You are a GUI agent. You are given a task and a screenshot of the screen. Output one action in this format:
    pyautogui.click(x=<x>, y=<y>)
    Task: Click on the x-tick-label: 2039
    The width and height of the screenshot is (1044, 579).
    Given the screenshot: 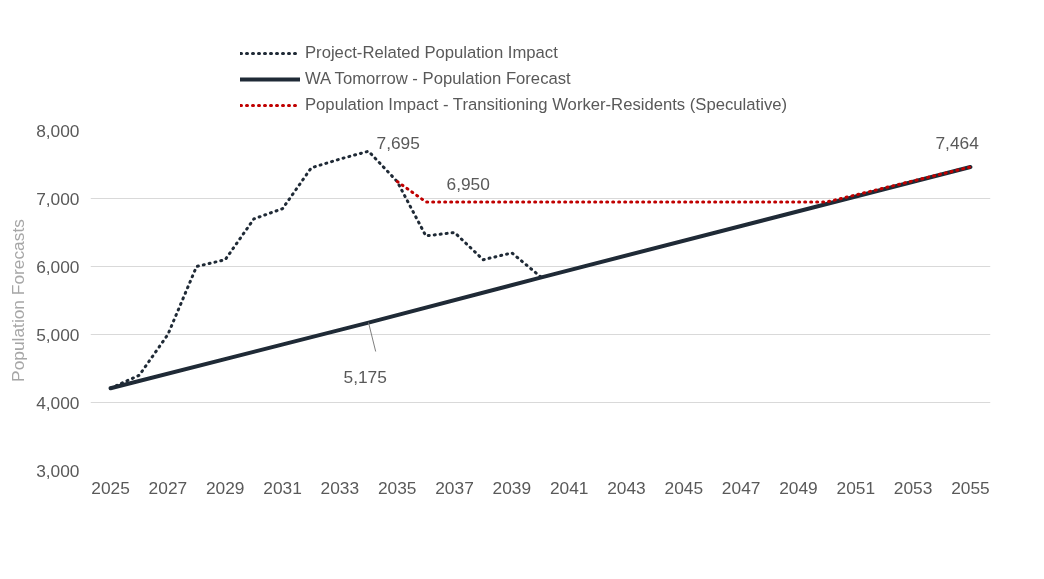 What is the action you would take?
    pyautogui.click(x=512, y=487)
    